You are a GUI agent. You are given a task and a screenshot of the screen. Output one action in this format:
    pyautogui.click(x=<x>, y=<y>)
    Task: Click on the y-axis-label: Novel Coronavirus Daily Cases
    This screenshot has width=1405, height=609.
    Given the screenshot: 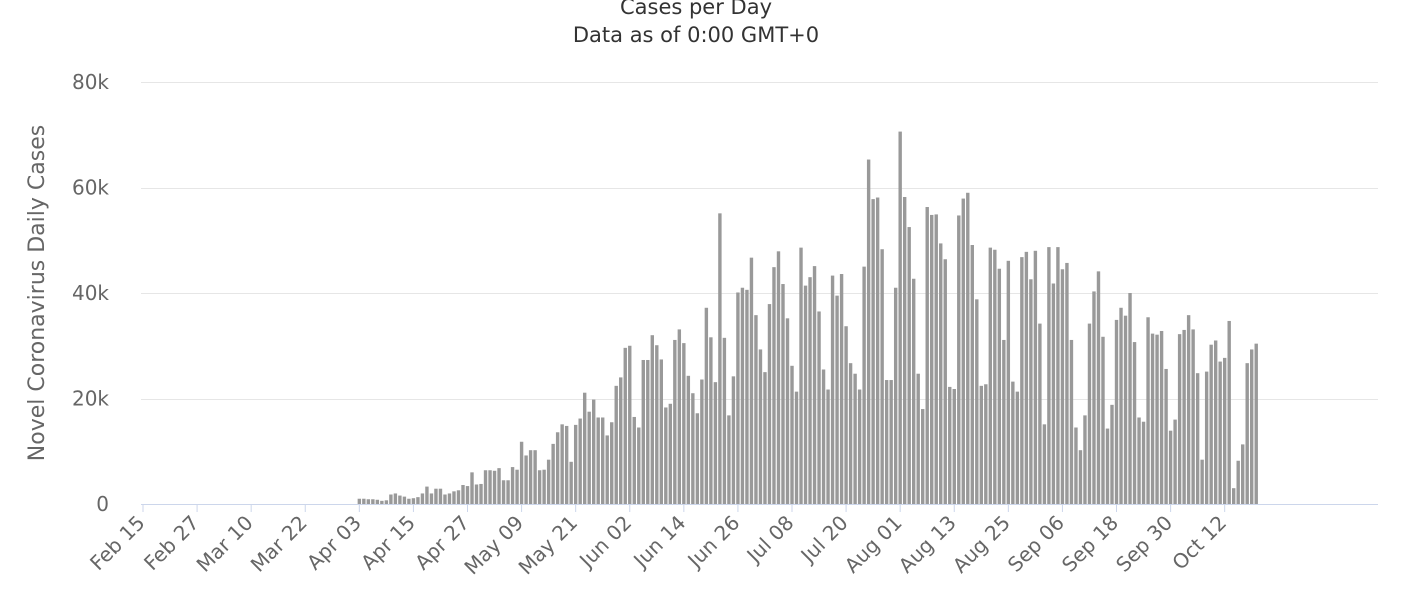 What is the action you would take?
    pyautogui.click(x=37, y=293)
    